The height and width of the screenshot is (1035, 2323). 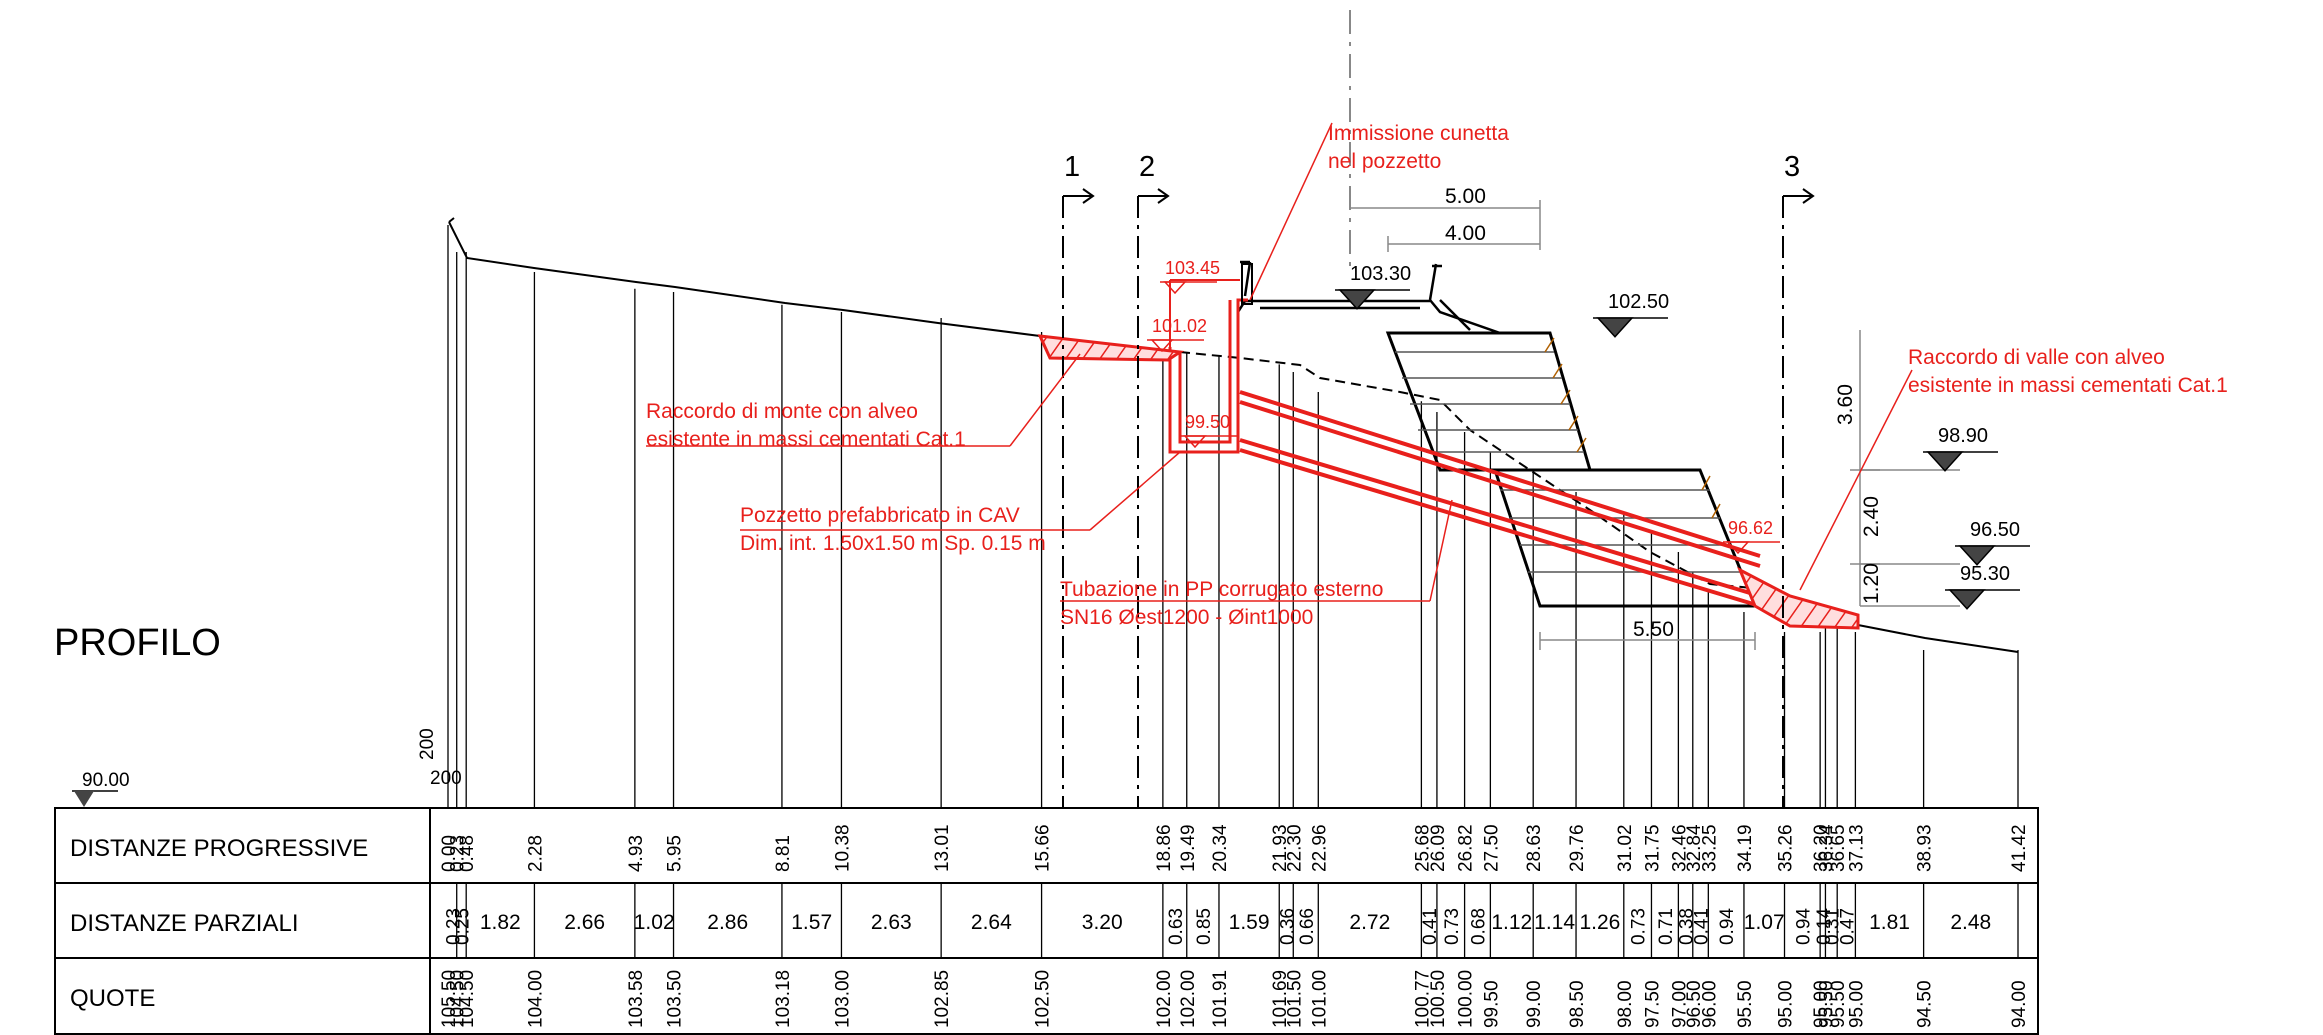 What do you see at coordinates (636, 853) in the screenshot?
I see `progressive-value: 4.93` at bounding box center [636, 853].